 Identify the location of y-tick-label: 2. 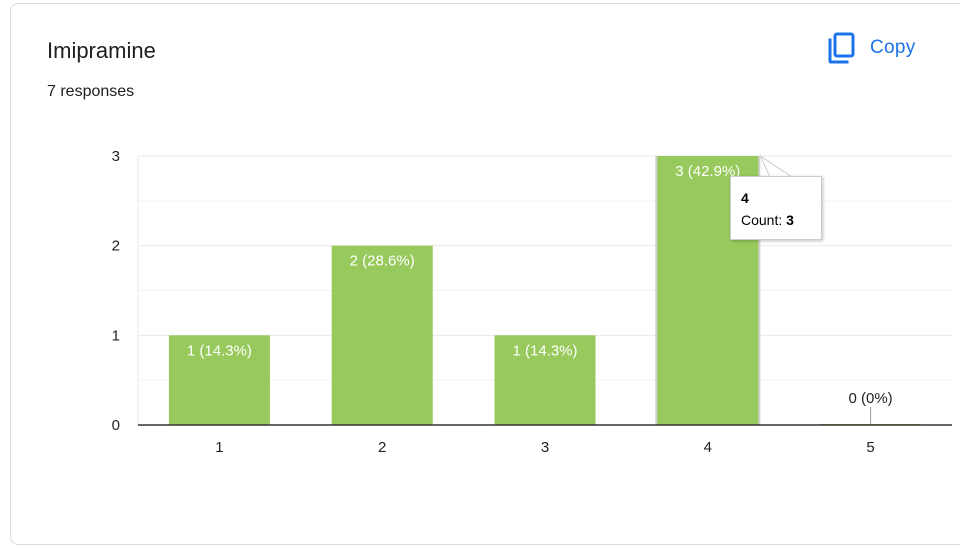
(116, 246).